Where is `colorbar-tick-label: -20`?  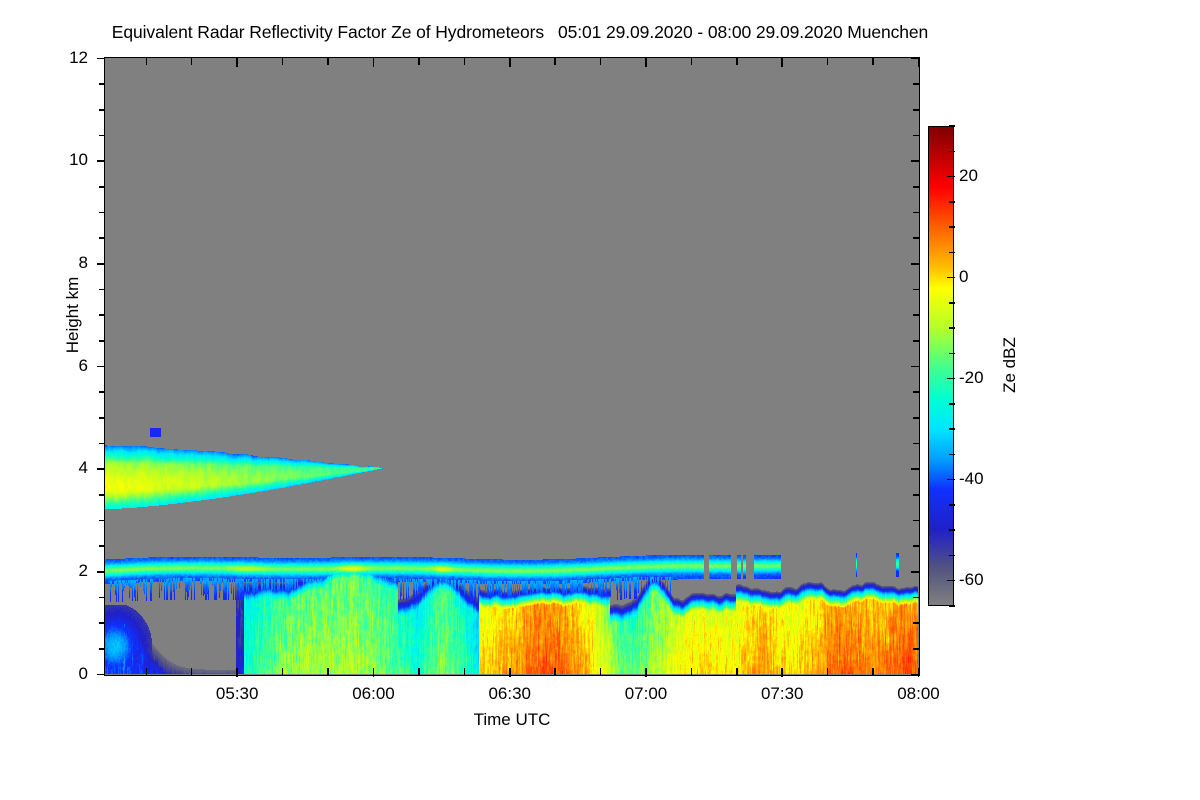 colorbar-tick-label: -20 is located at coordinates (971, 377).